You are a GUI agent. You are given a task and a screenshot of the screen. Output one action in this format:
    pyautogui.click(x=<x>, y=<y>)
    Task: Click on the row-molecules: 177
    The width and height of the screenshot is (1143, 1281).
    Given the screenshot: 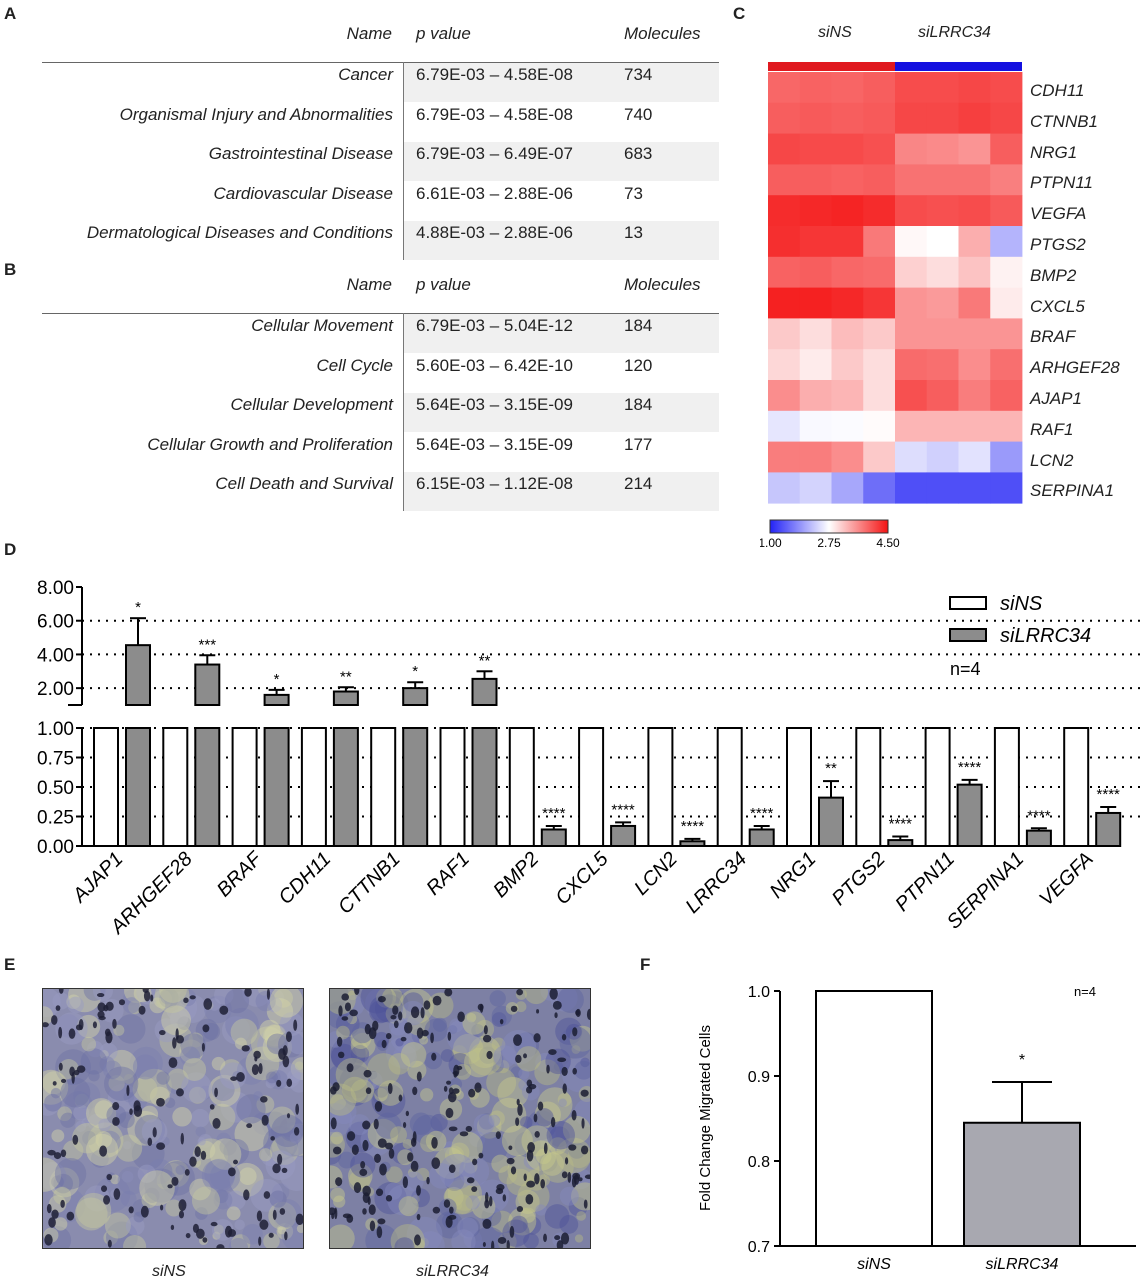 What is the action you would take?
    pyautogui.click(x=638, y=444)
    